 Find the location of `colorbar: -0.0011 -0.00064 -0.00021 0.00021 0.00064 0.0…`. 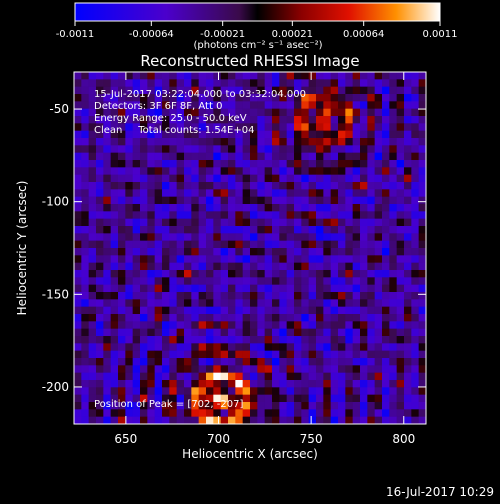

colorbar: -0.0011 -0.00064 -0.00021 0.00021 0.00064 0.0… is located at coordinates (257, 26).